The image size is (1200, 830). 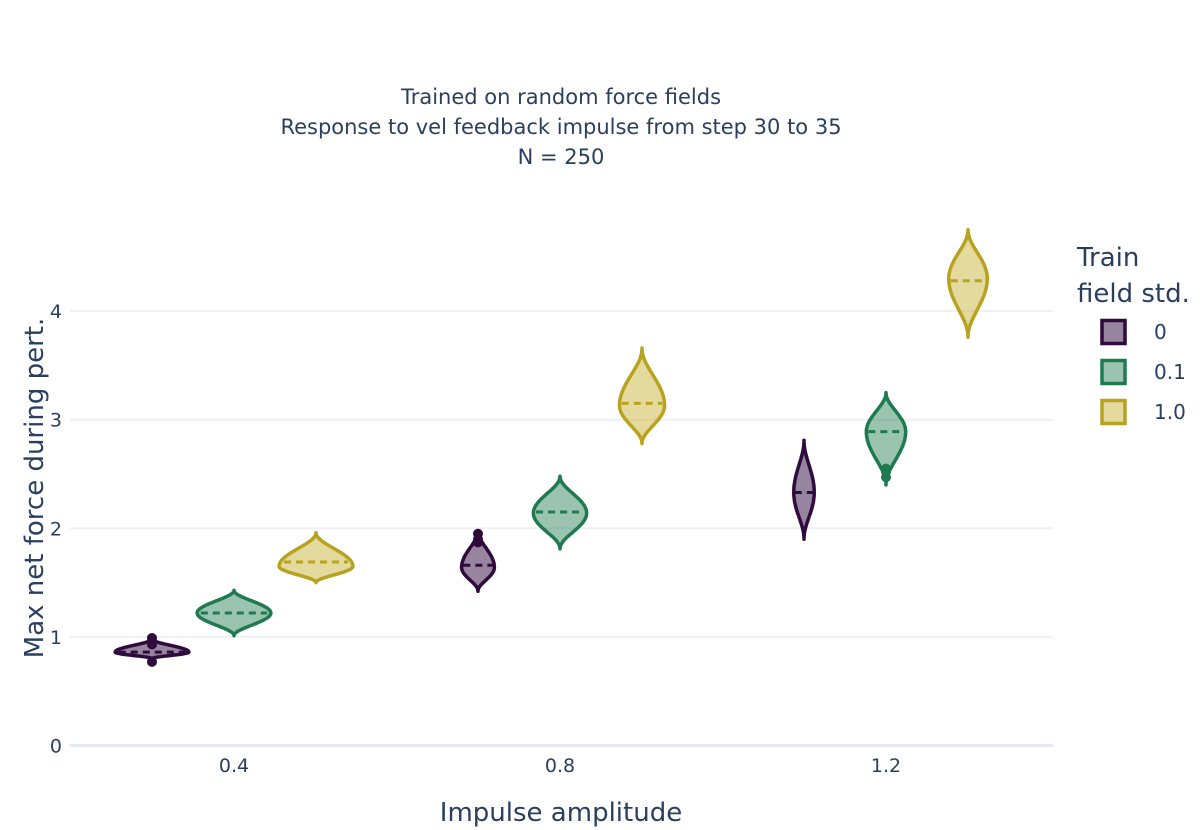 What do you see at coordinates (1160, 332) in the screenshot?
I see `legend-label-0: 0` at bounding box center [1160, 332].